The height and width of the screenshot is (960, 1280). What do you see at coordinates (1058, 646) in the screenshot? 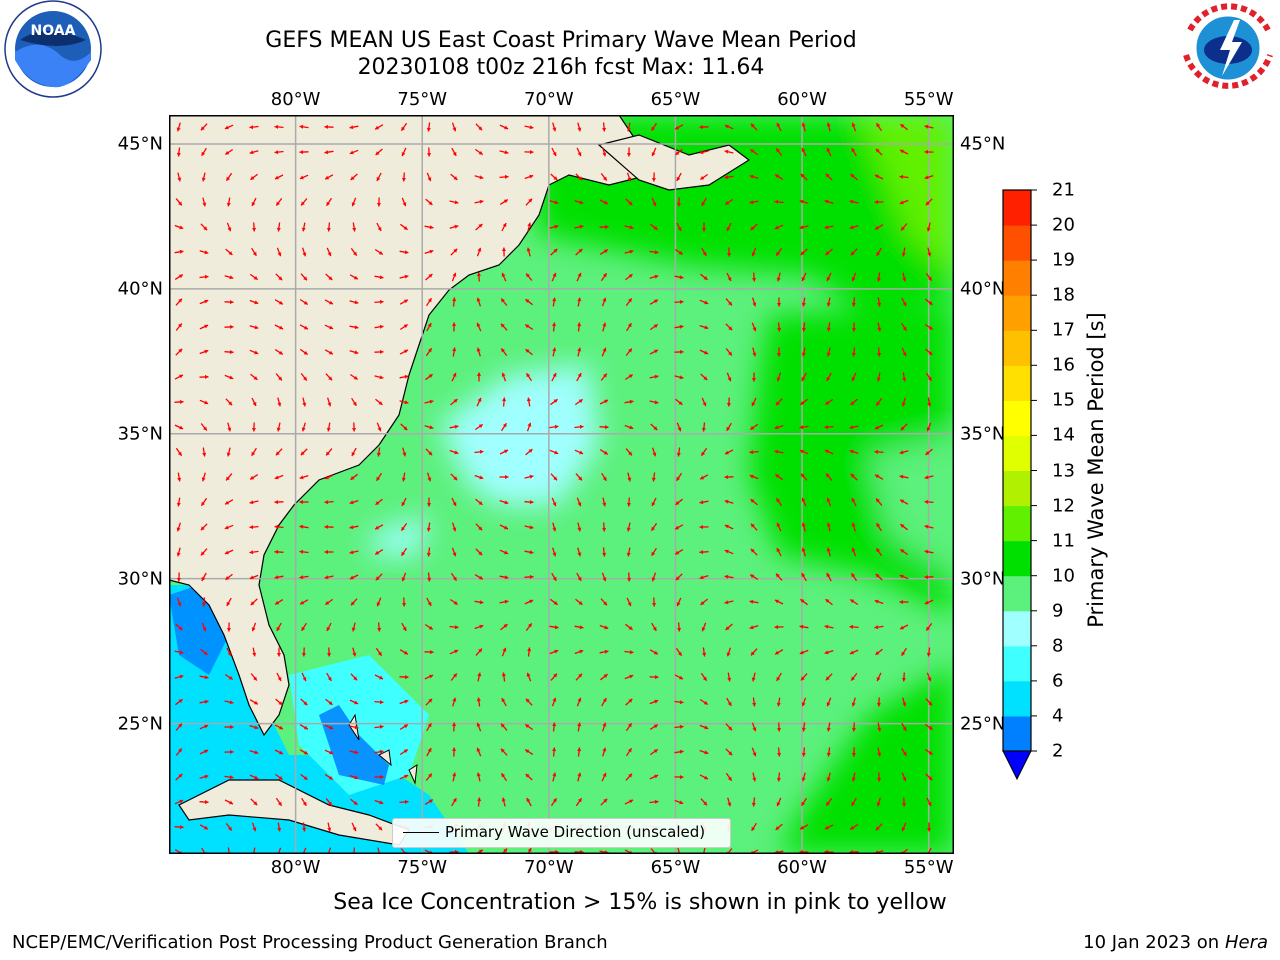
I see `colorbar-tick-label: 8` at bounding box center [1058, 646].